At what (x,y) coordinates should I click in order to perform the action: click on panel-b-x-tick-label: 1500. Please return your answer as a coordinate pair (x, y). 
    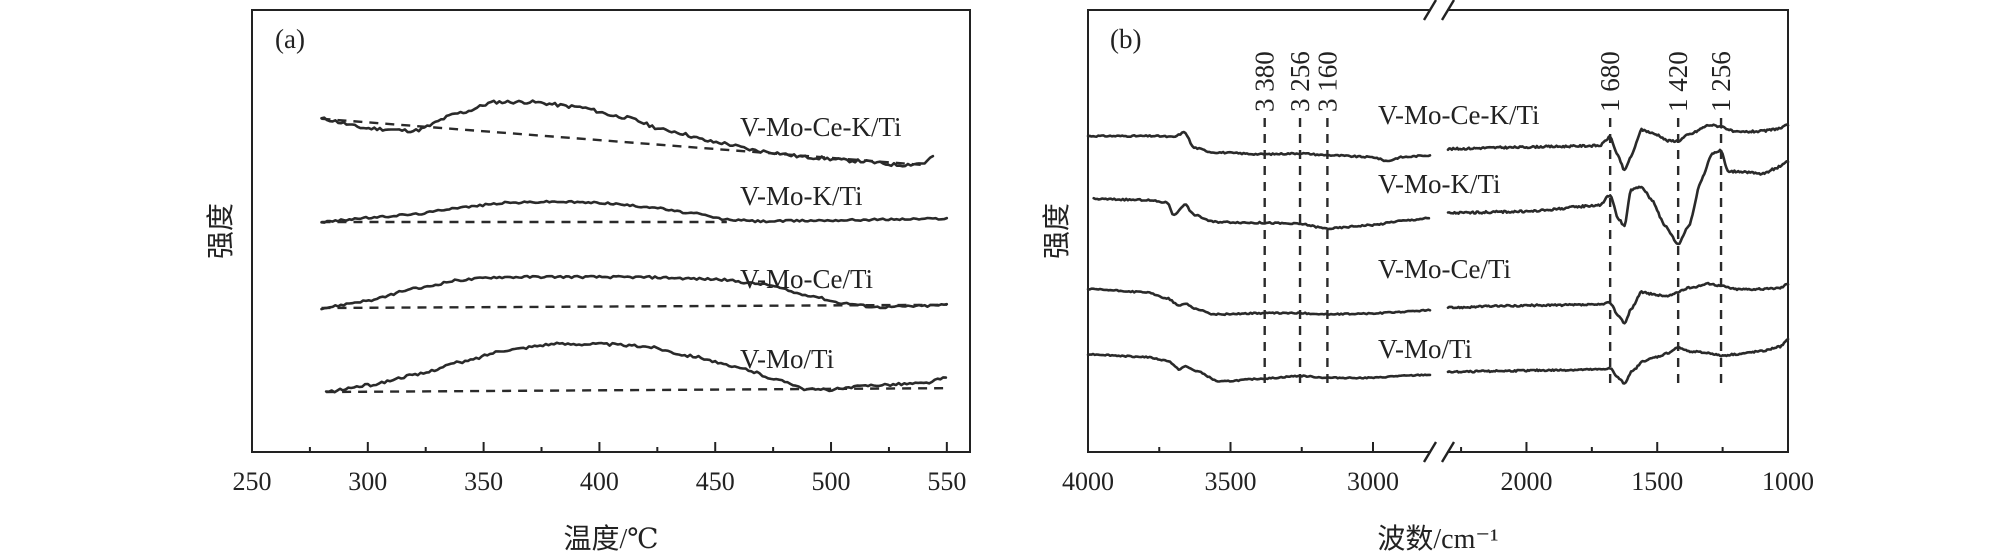
    Looking at the image, I should click on (1657, 481).